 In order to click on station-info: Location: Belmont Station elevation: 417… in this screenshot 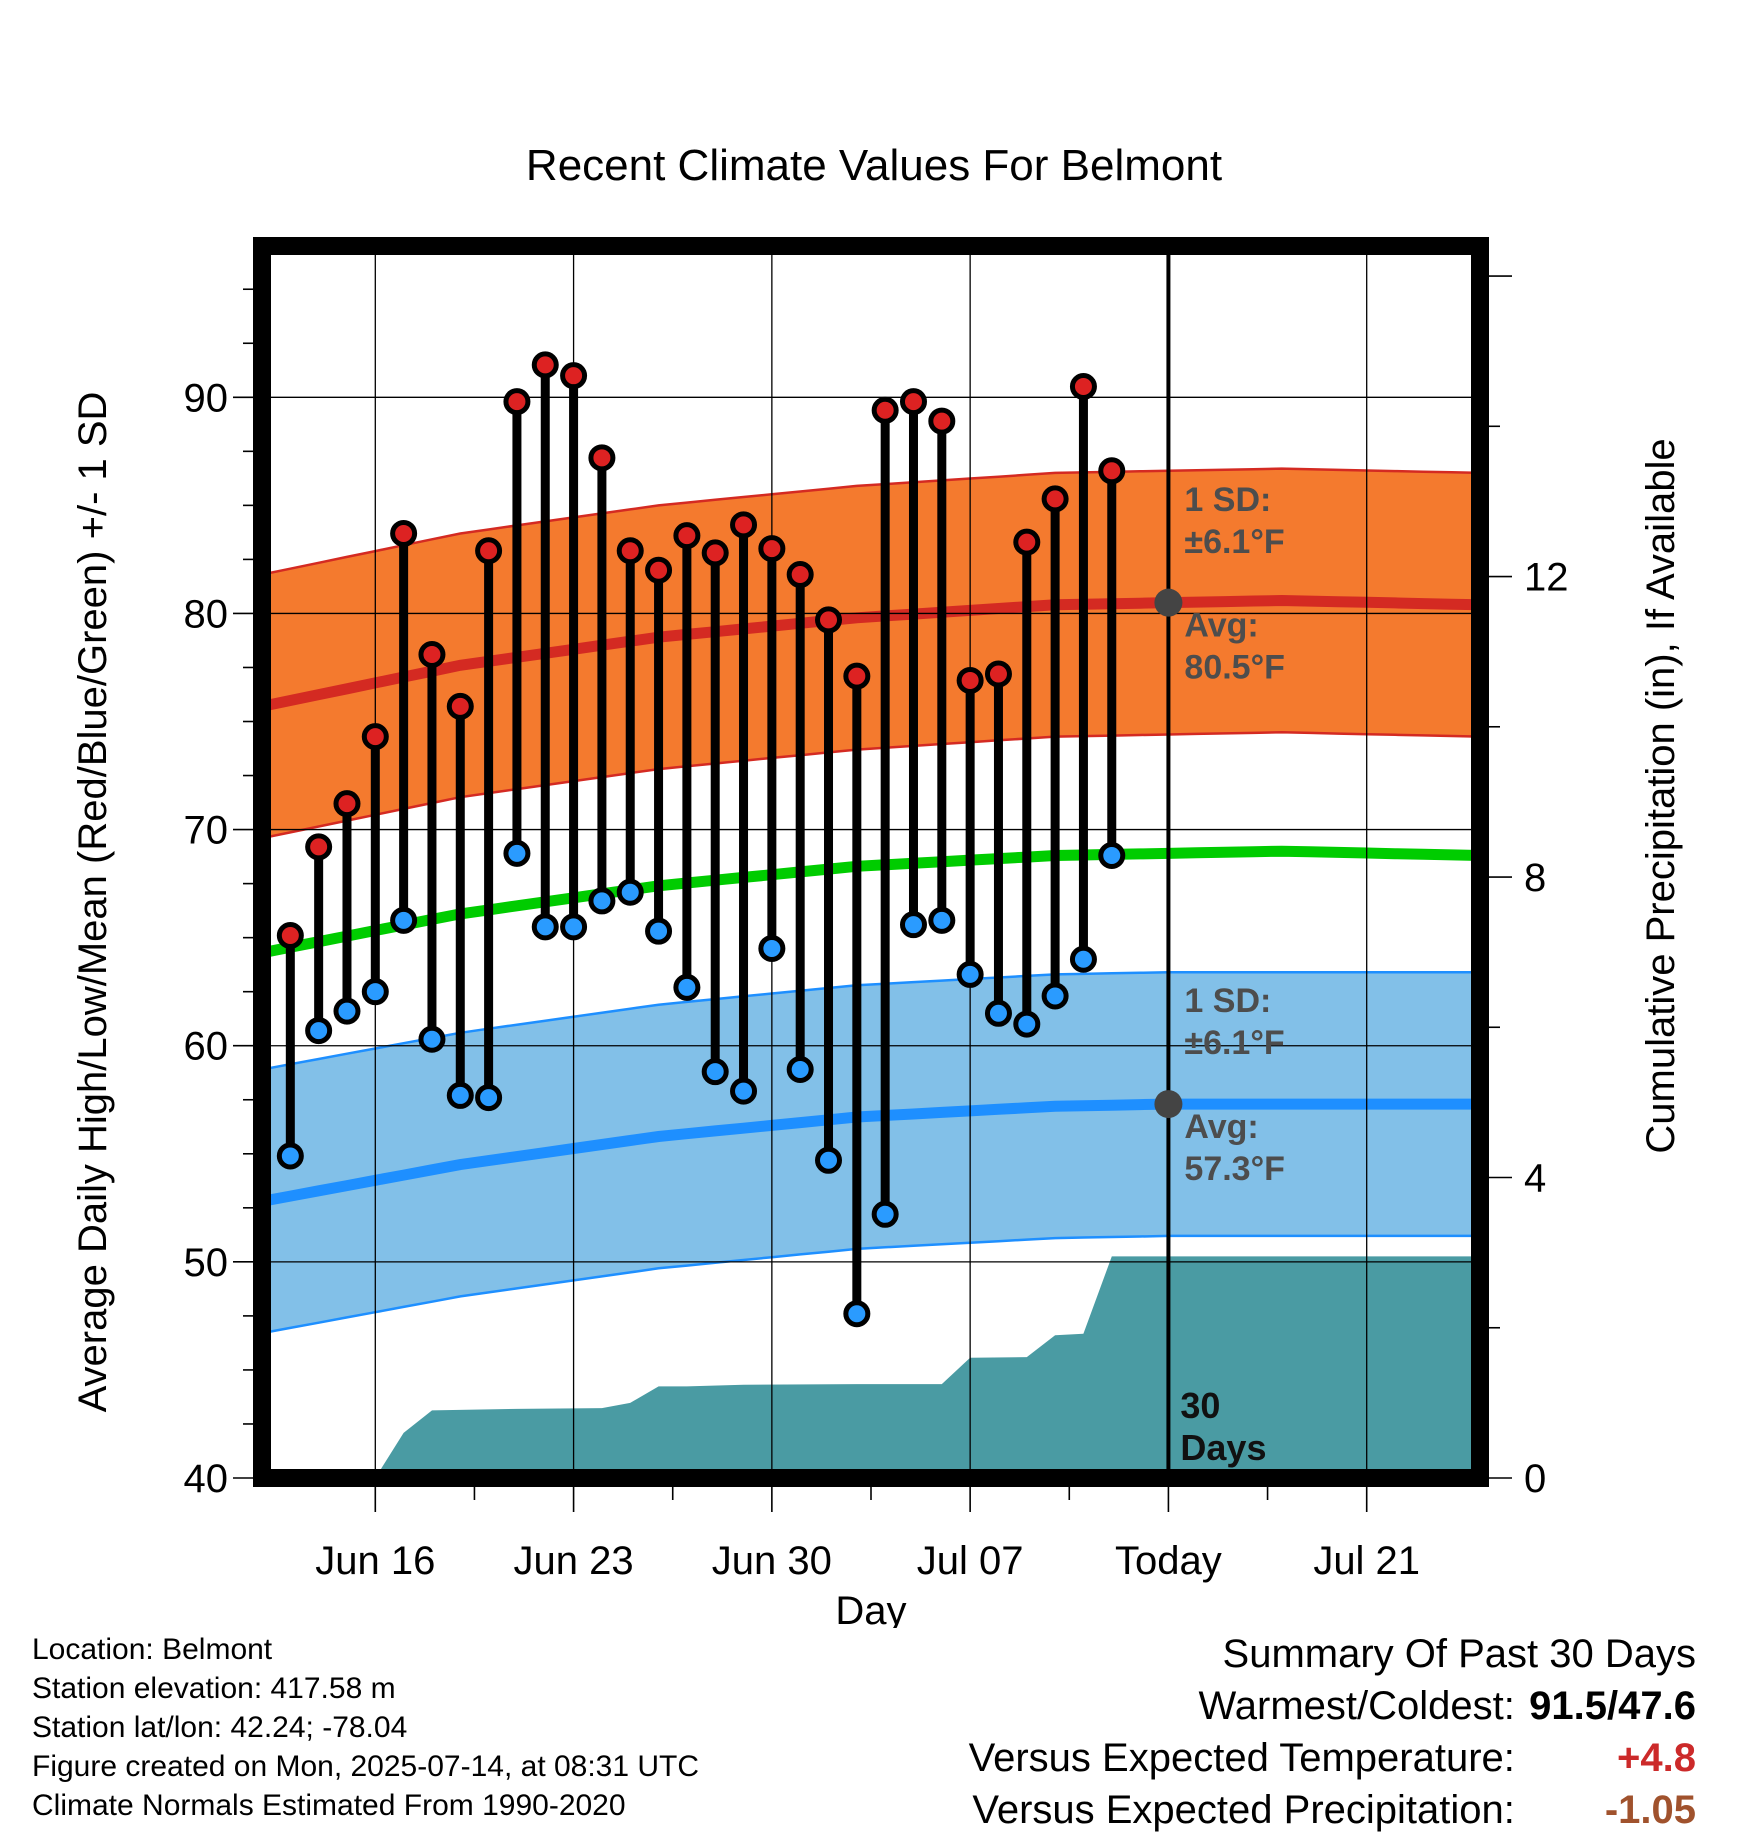, I will do `click(365, 1727)`.